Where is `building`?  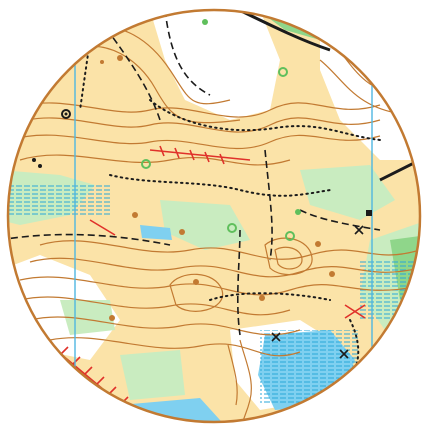 building is located at coordinates (369, 213).